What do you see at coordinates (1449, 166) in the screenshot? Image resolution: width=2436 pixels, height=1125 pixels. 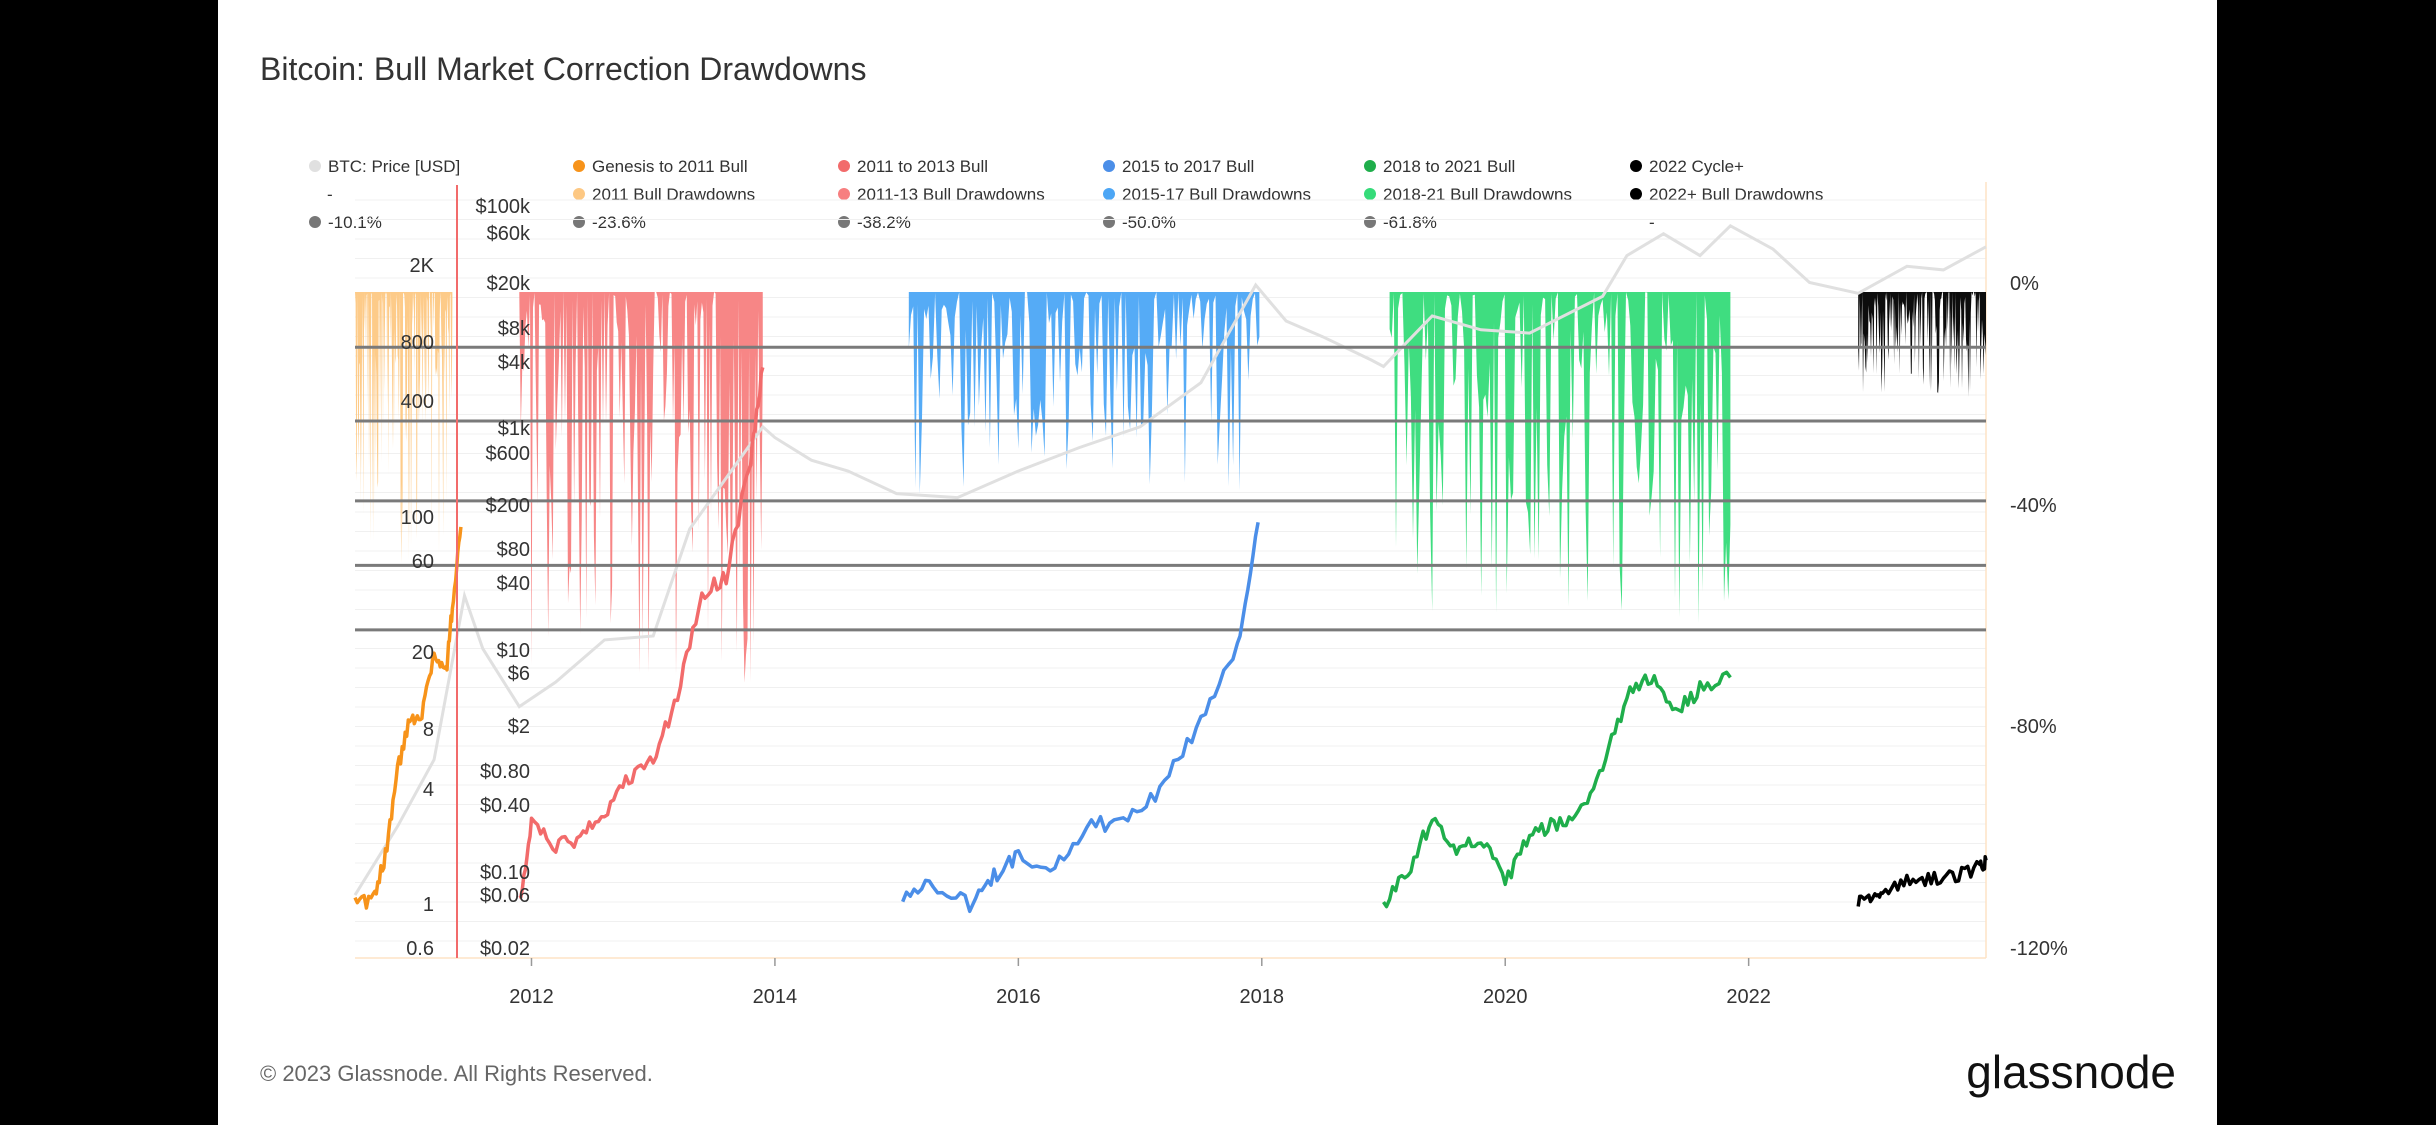 I see `legend-series-label: 2018 to 2021 Bull` at bounding box center [1449, 166].